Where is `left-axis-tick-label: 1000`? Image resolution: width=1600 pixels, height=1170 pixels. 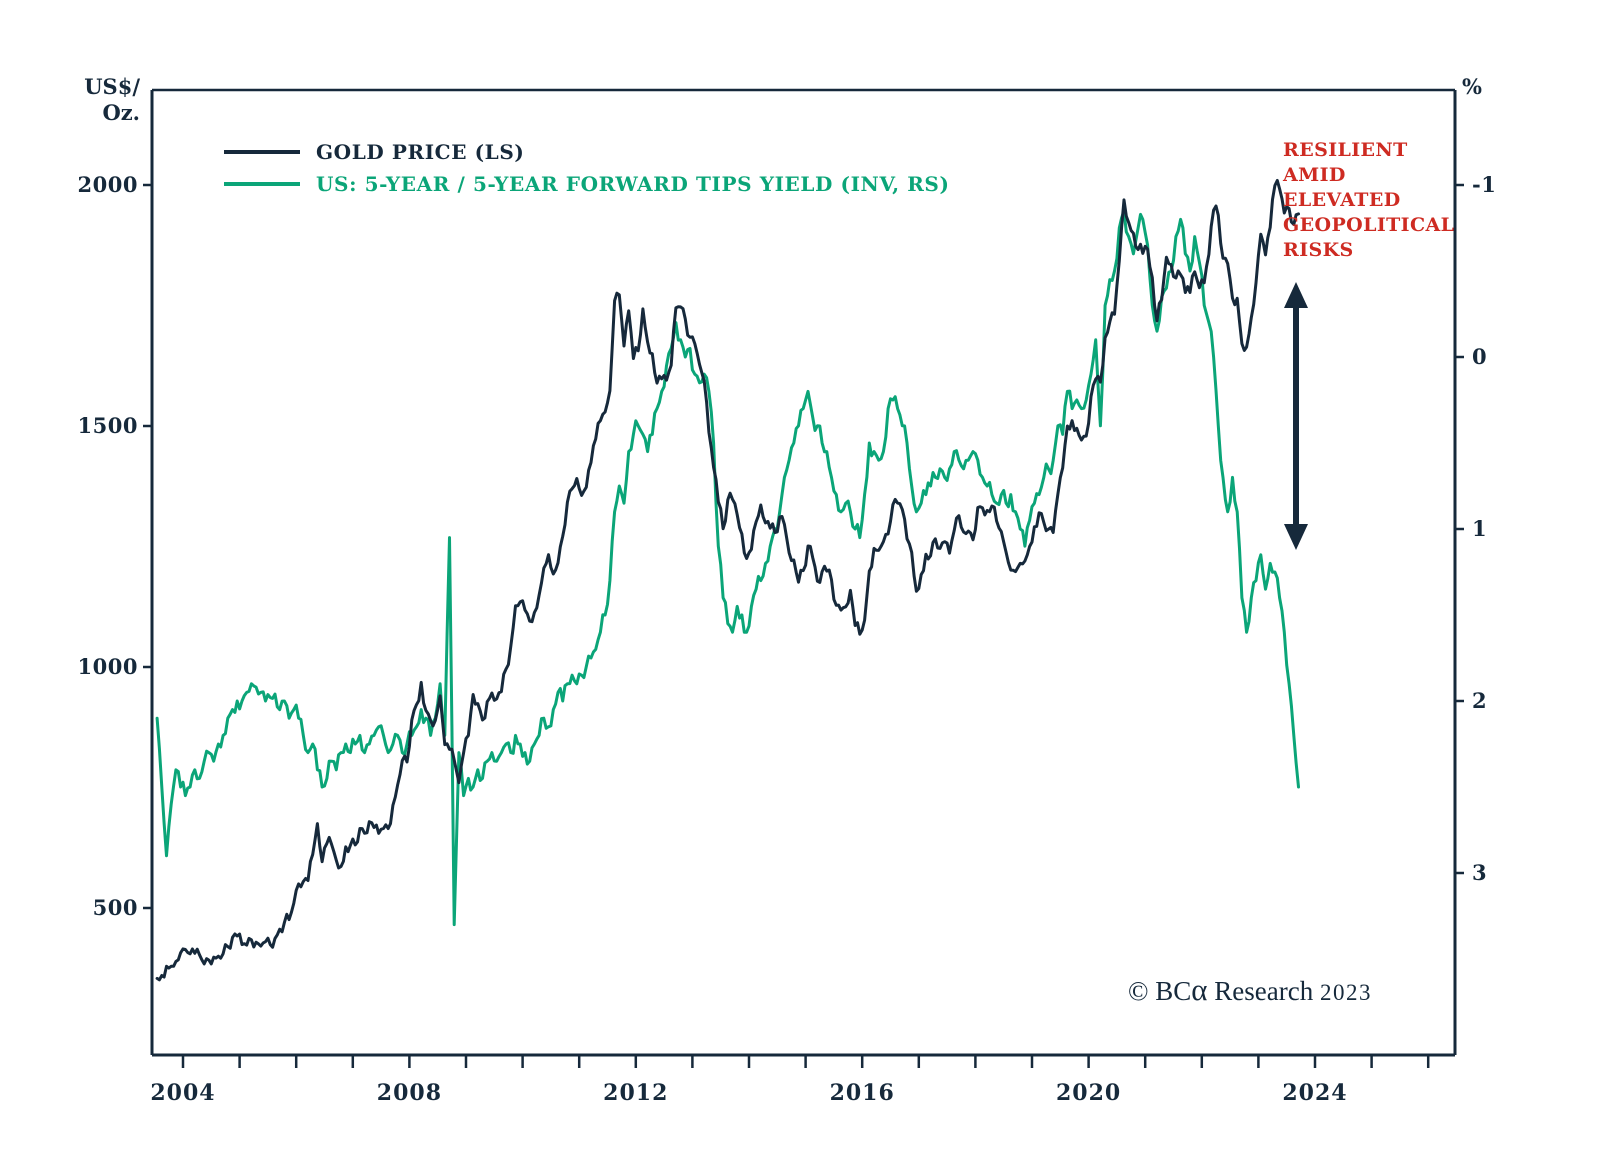 left-axis-tick-label: 1000 is located at coordinates (107, 666).